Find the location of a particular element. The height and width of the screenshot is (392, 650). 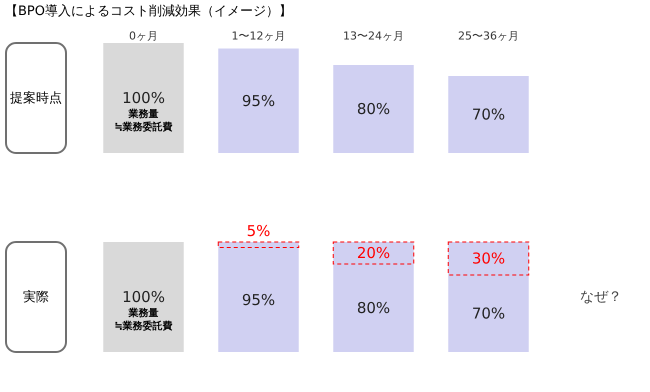

text: 実際 is located at coordinates (36, 297).